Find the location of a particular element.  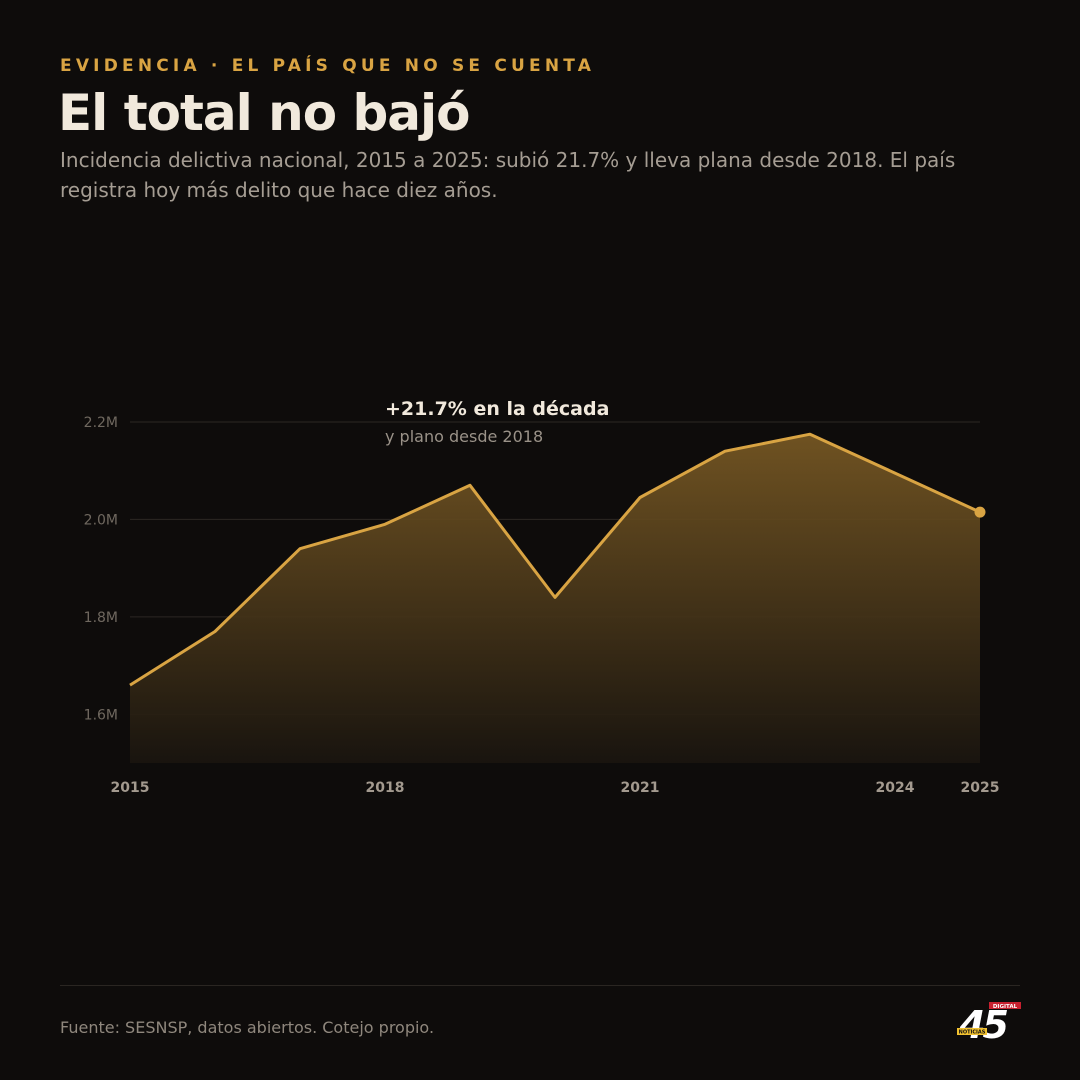

y-tick-label: 1.6M is located at coordinates (101, 715).